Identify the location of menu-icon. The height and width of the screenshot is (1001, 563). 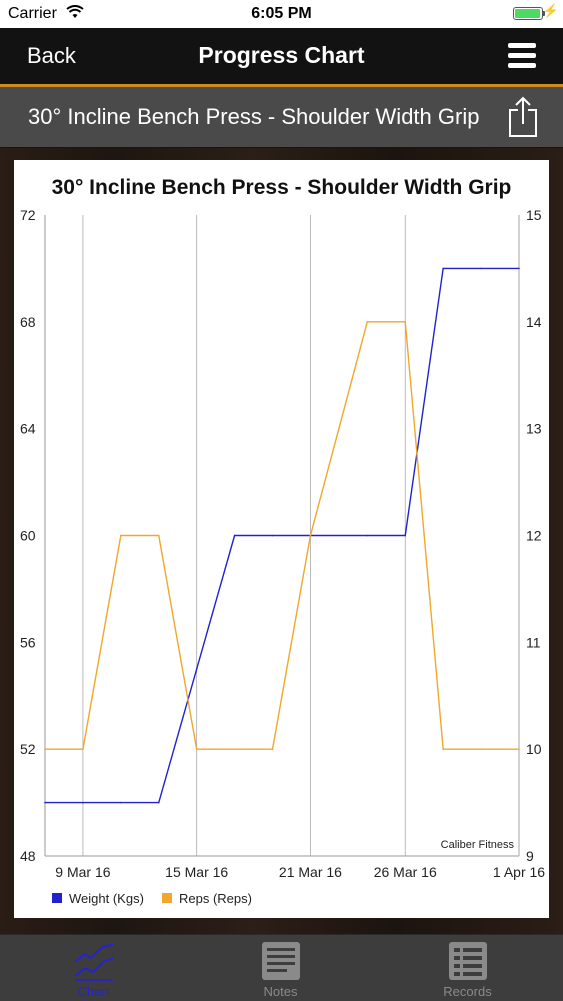
(522, 56).